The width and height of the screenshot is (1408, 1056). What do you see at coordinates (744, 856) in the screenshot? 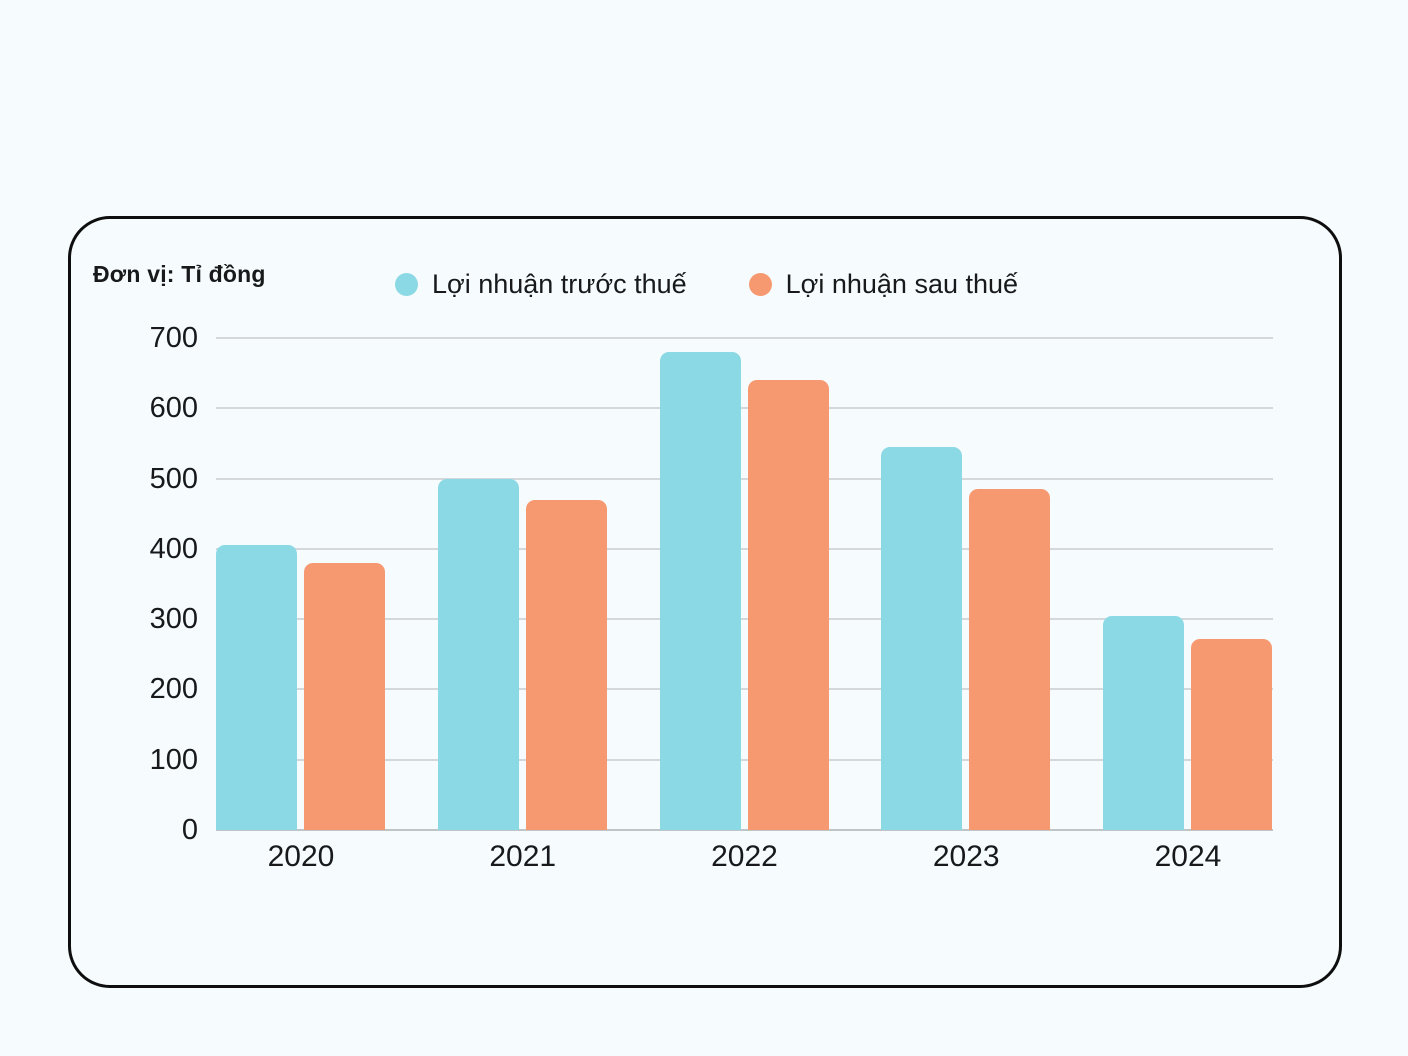
I see `x-axis-label-2022: 2022` at bounding box center [744, 856].